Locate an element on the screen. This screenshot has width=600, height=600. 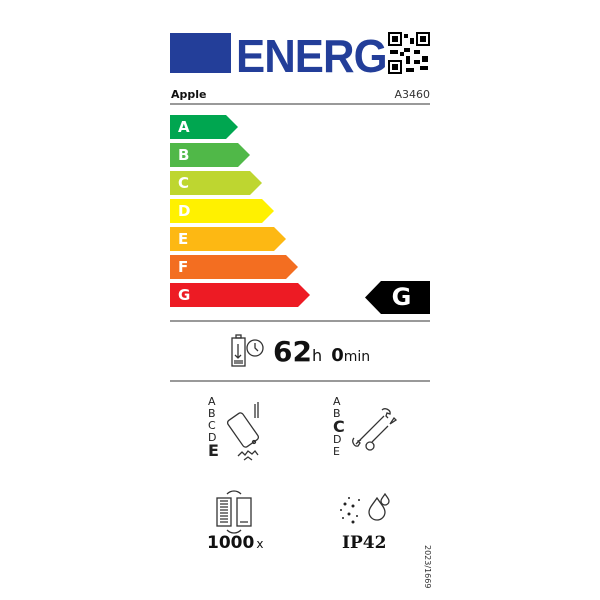
energy-class-bar-b: B is located at coordinates (210, 155).